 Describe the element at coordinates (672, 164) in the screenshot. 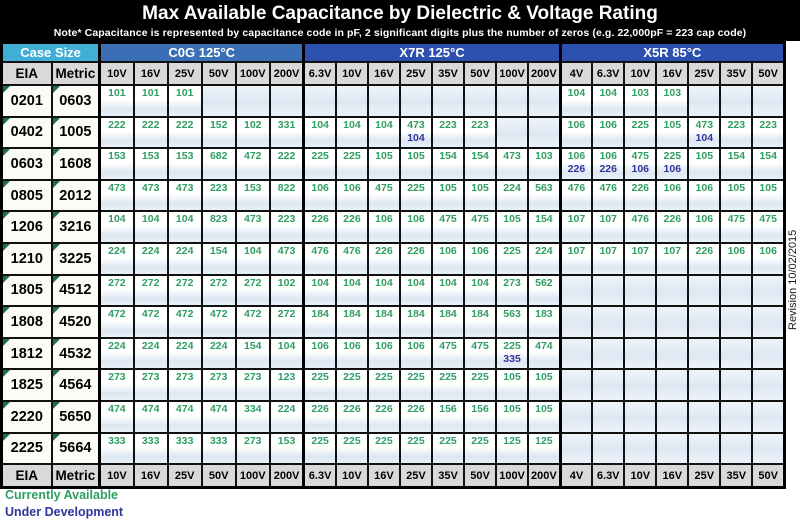

I see `cap-cell: 225 106` at that location.